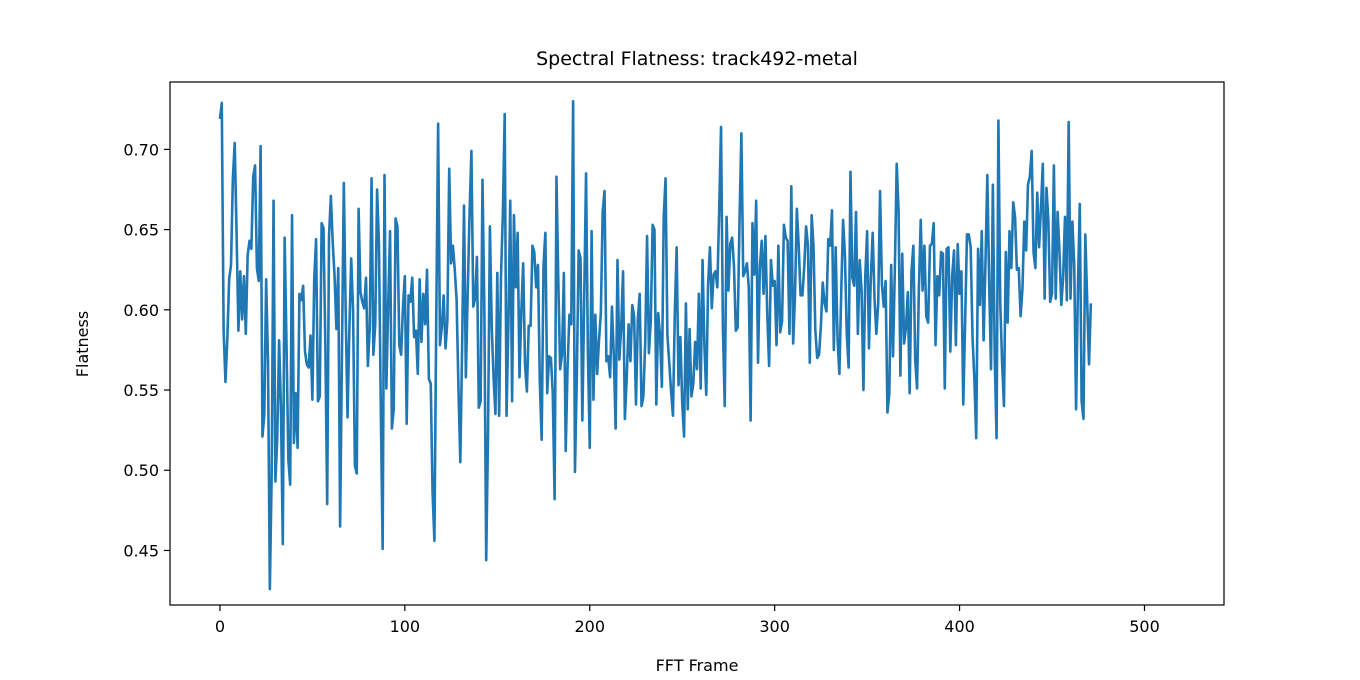 This screenshot has width=1360, height=680. What do you see at coordinates (141, 310) in the screenshot?
I see `y-tick-label: 0.60` at bounding box center [141, 310].